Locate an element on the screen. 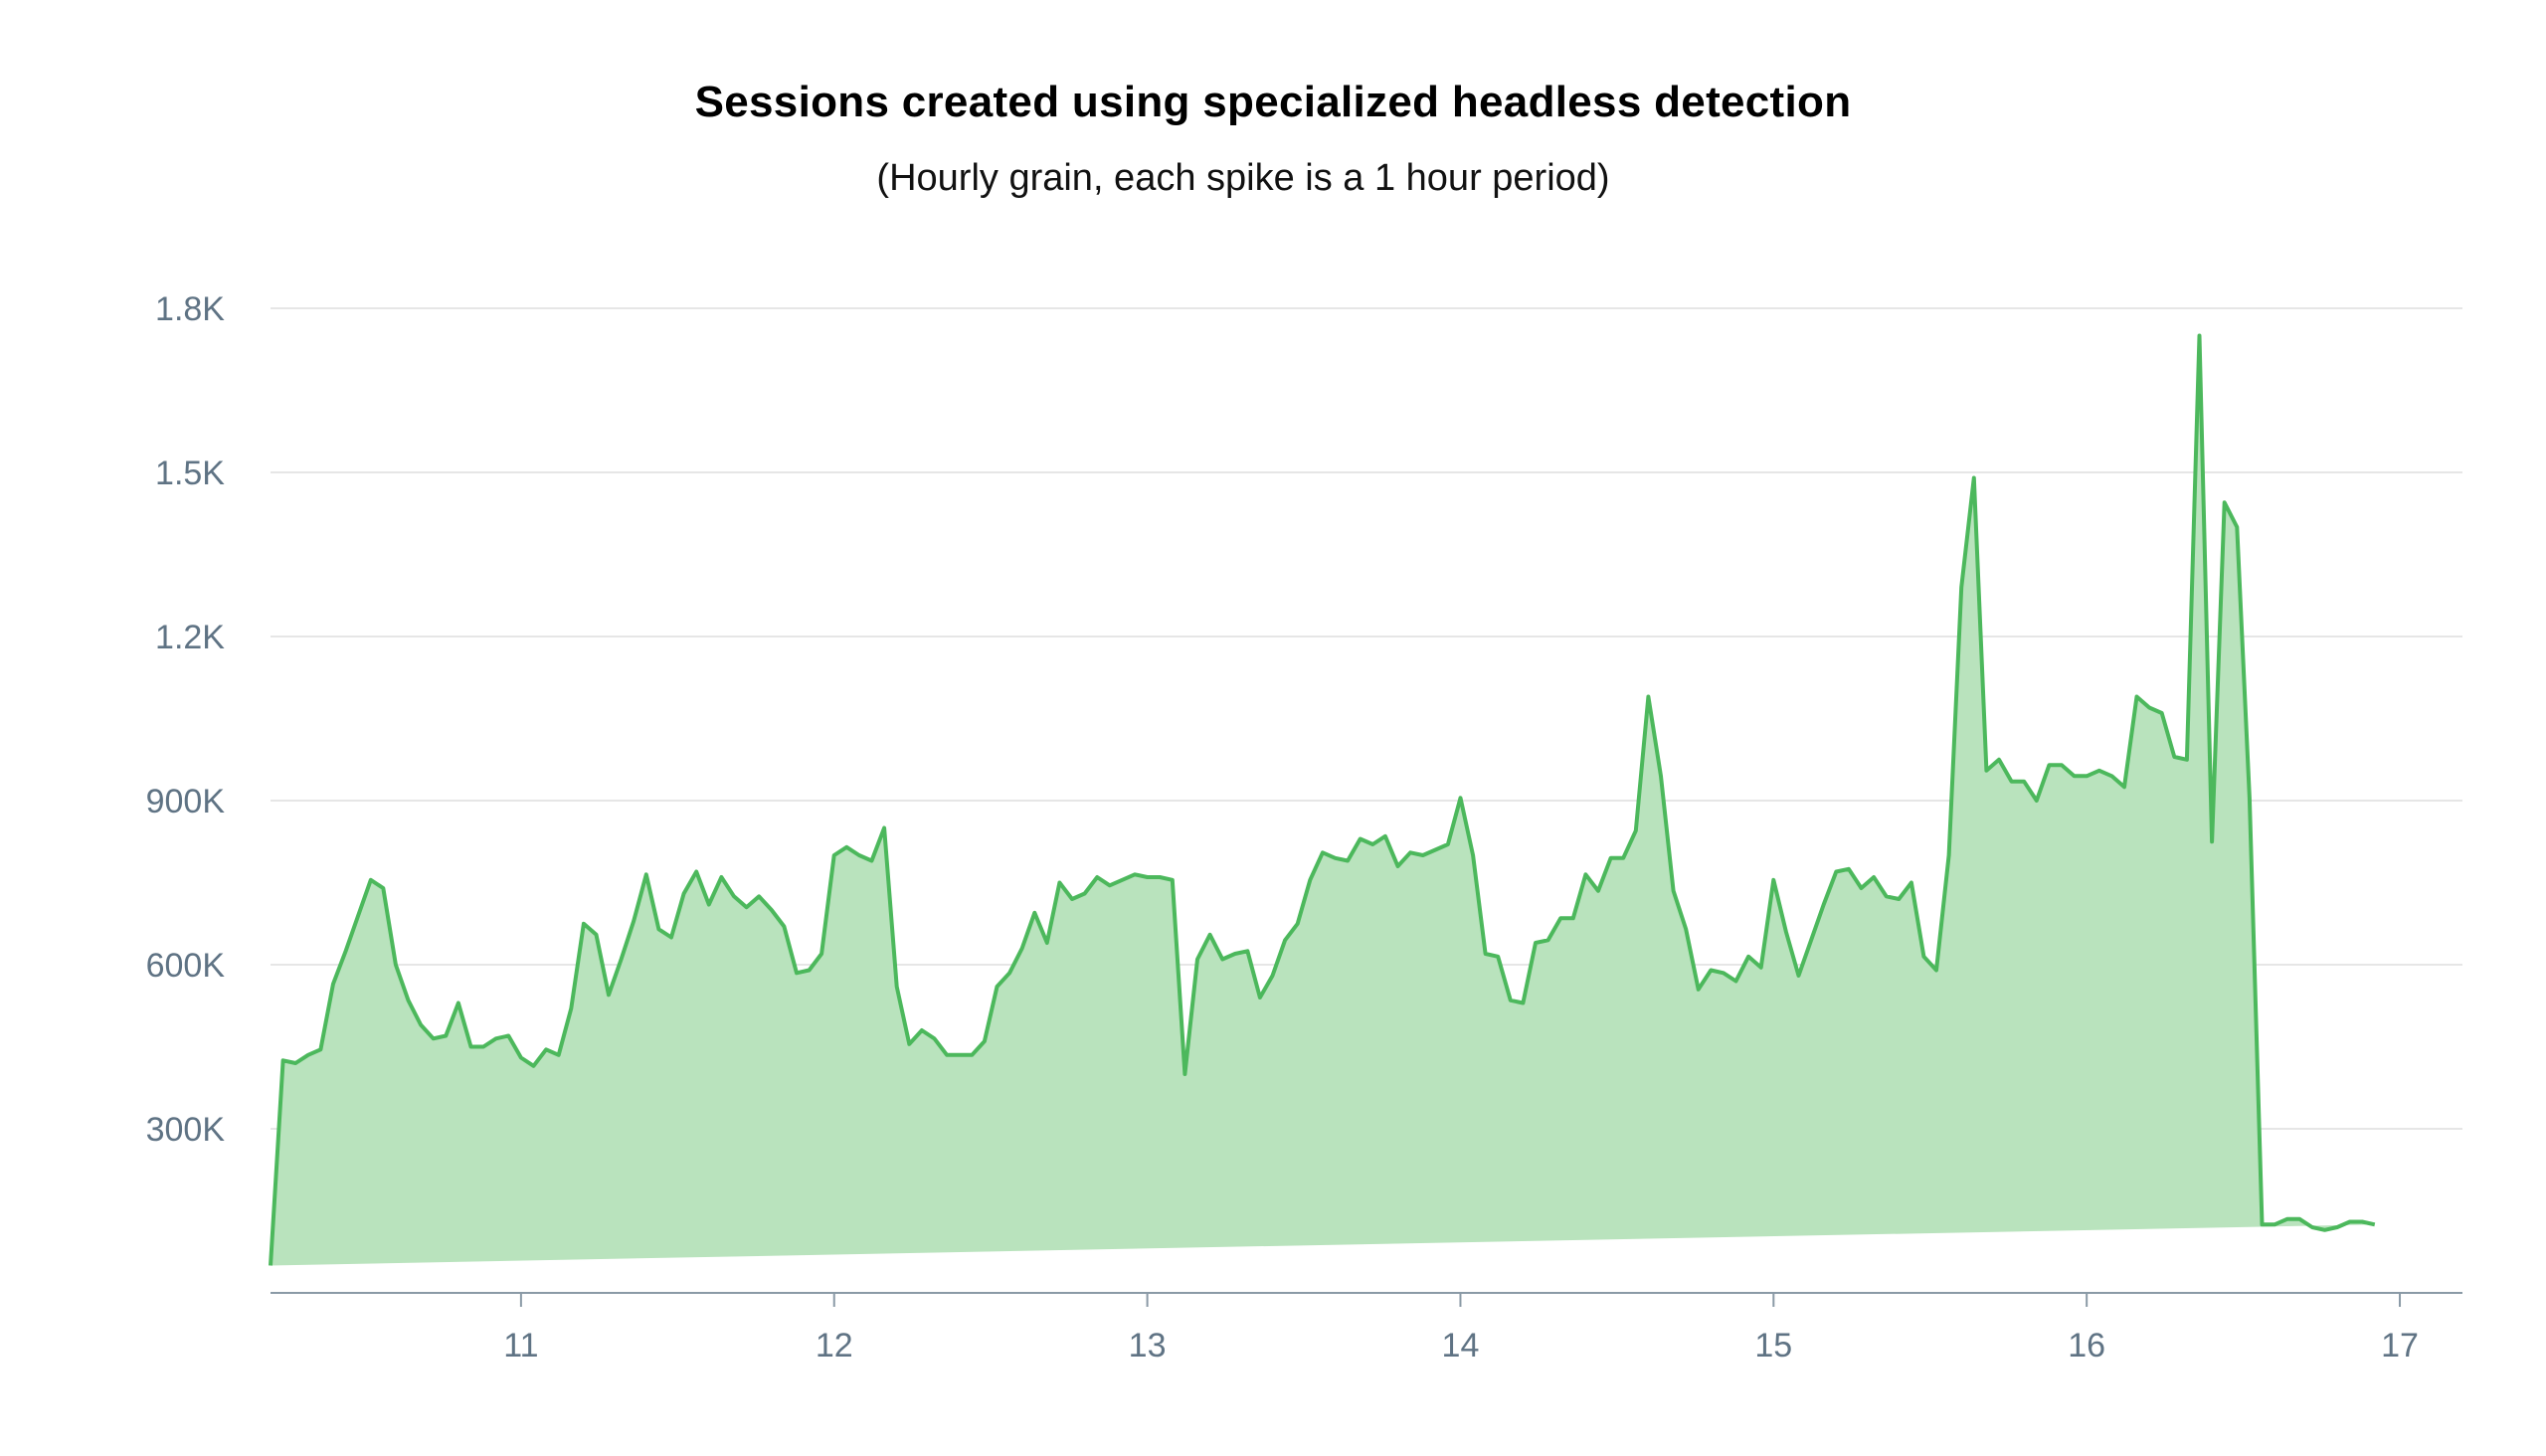 This screenshot has height=1456, width=2546. x-tick-label: 15 is located at coordinates (1773, 1346).